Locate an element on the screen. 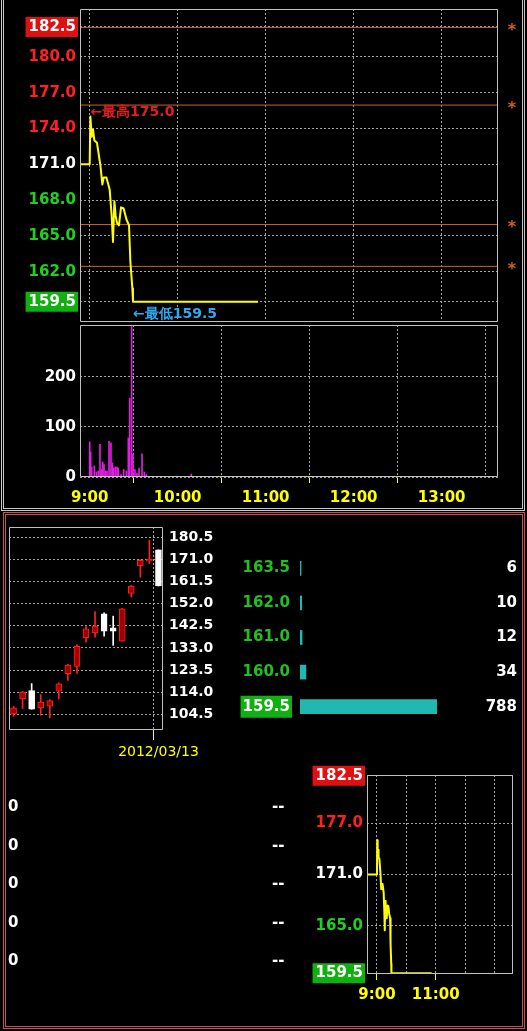 The image size is (527, 1031). x-tick-label: 12:00 is located at coordinates (353, 496).